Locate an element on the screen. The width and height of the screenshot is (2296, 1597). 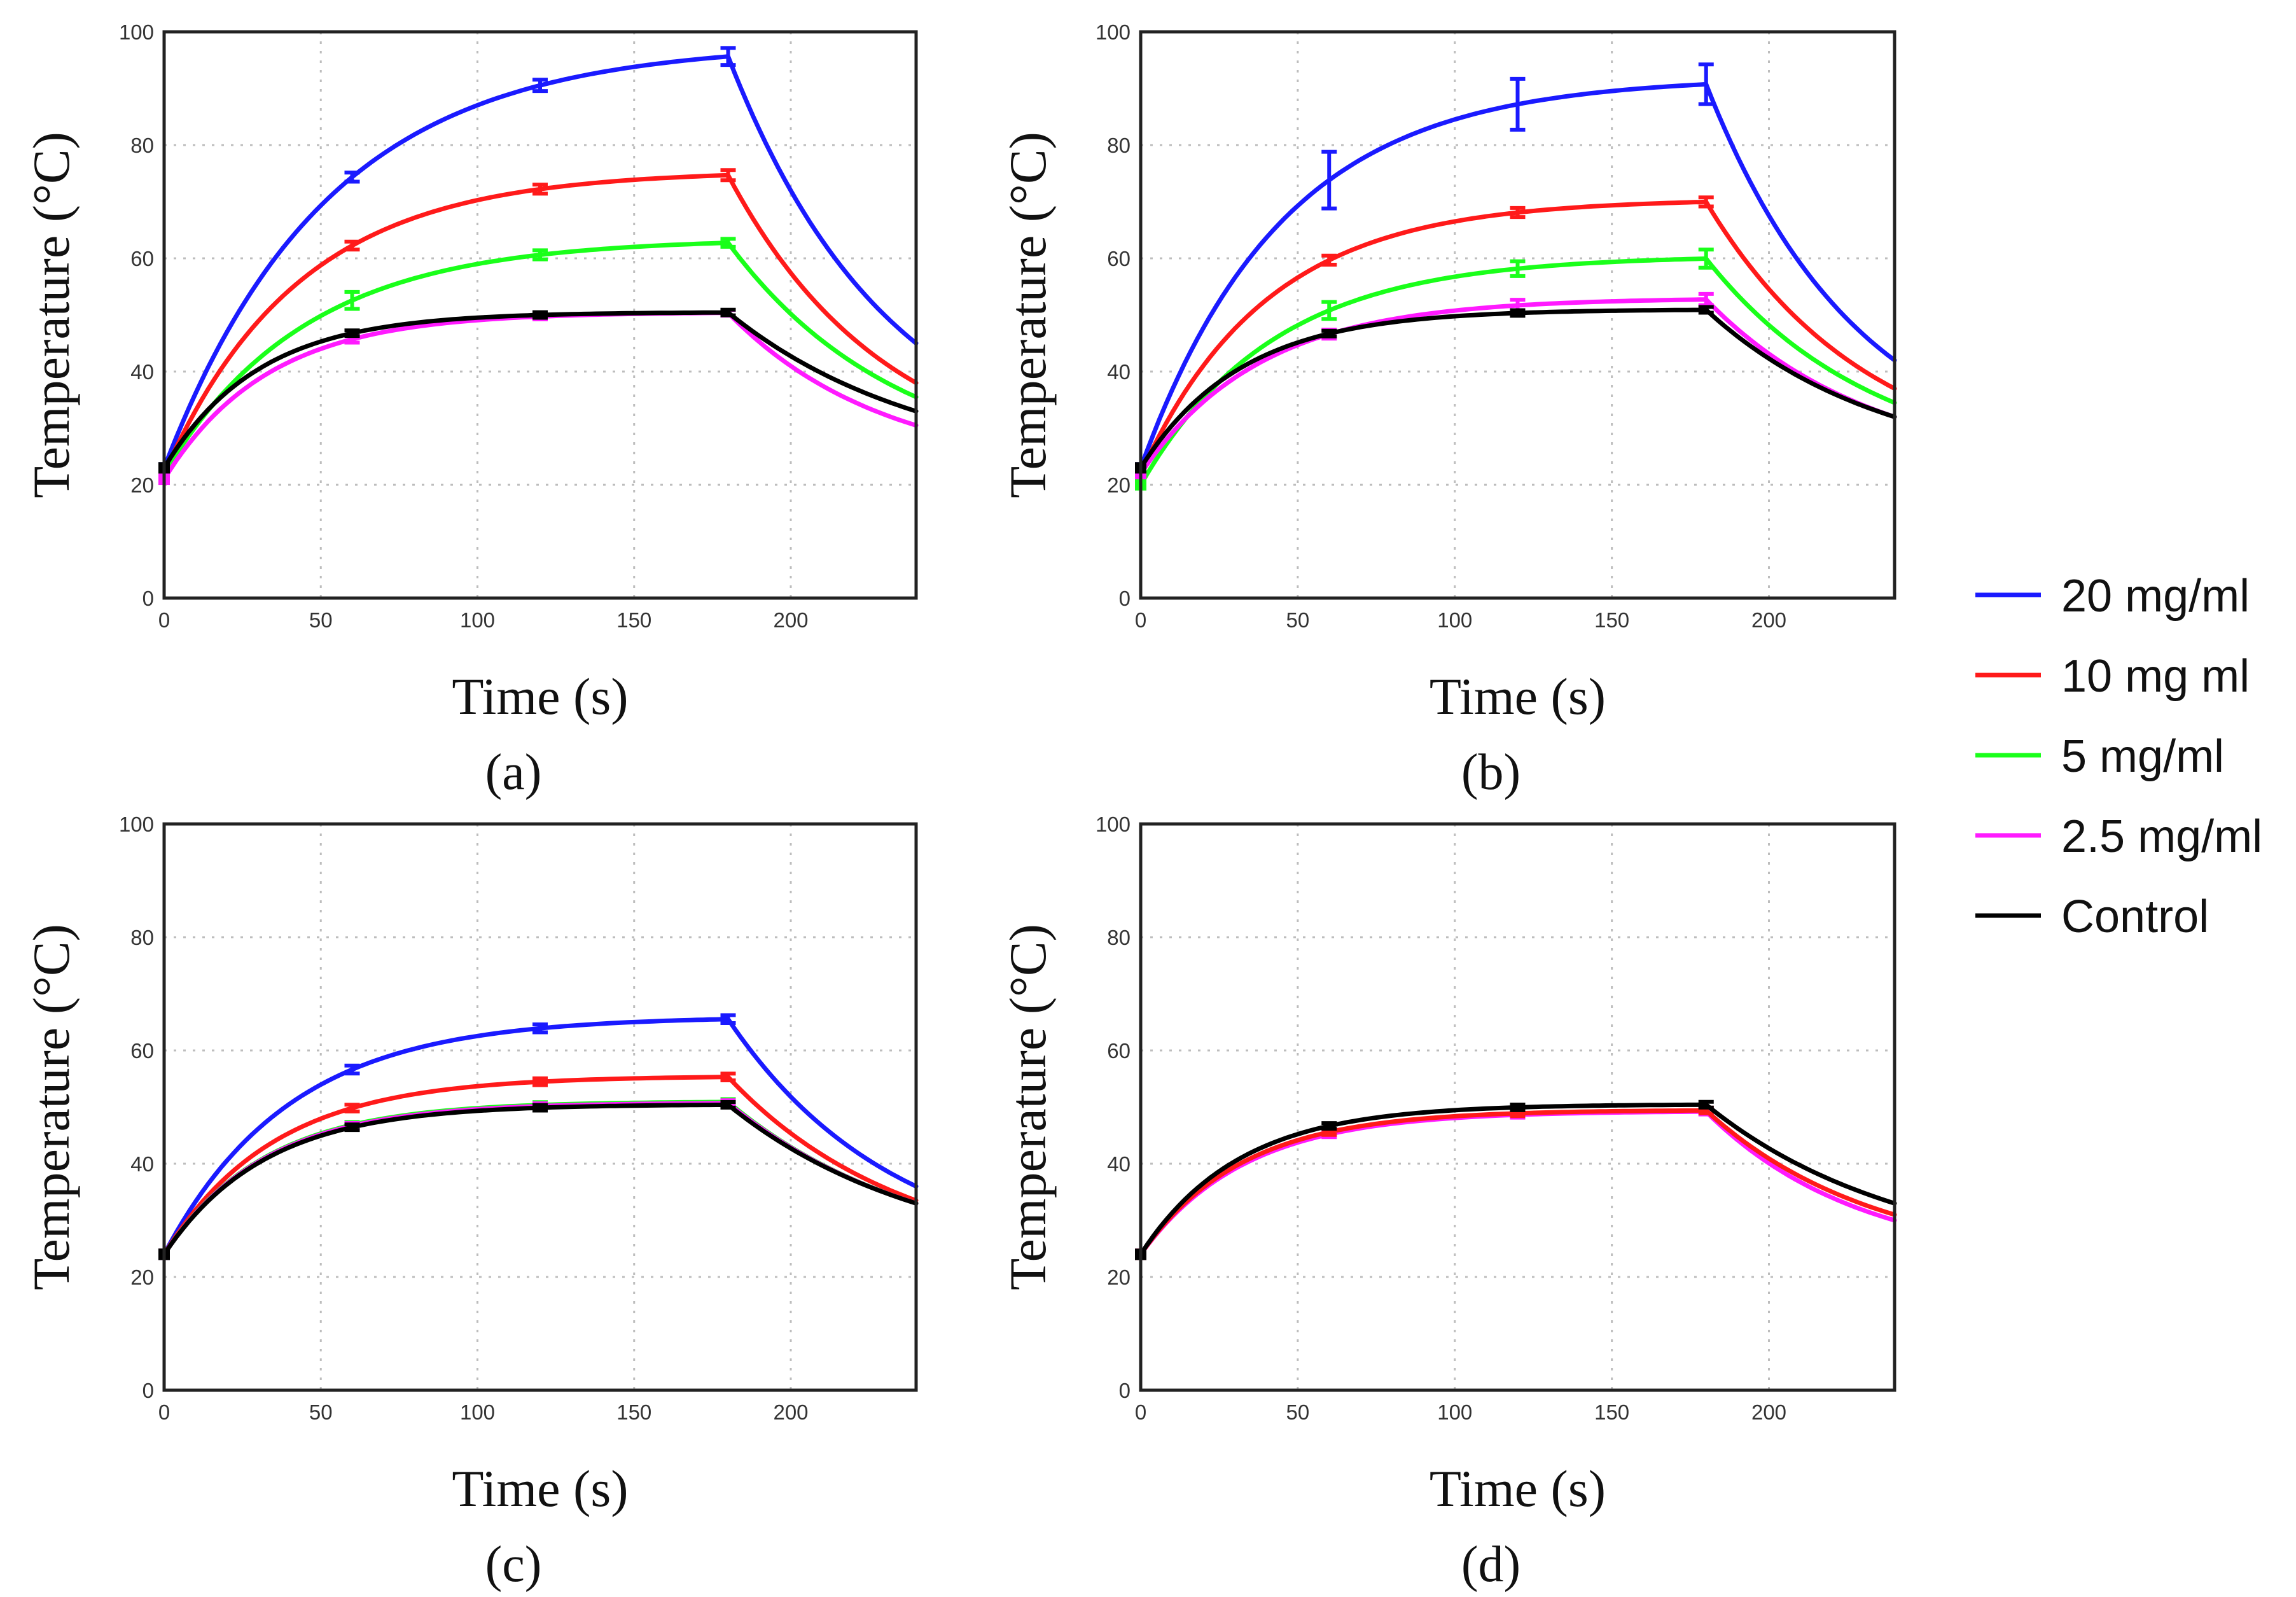
legend-label: Control is located at coordinates (2135, 917).